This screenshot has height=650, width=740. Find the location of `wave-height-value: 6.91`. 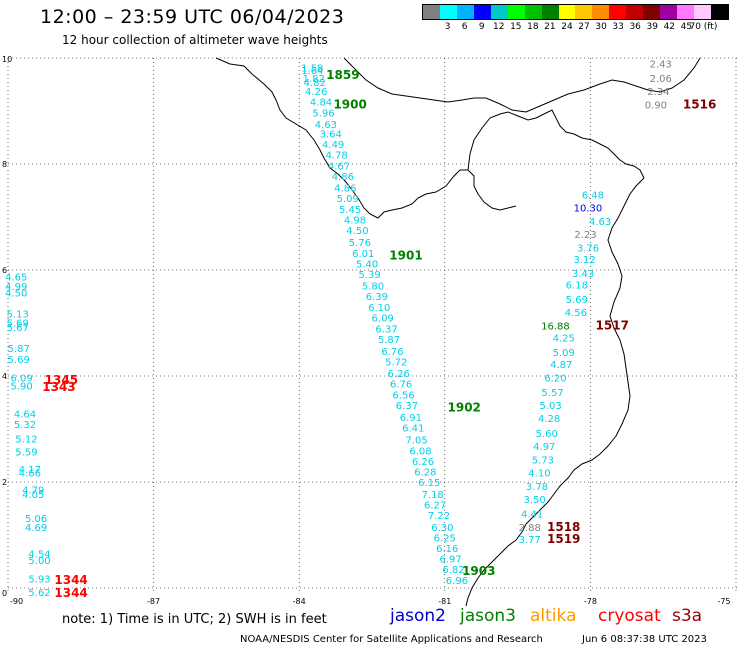

wave-height-value: 6.91 is located at coordinates (411, 418).